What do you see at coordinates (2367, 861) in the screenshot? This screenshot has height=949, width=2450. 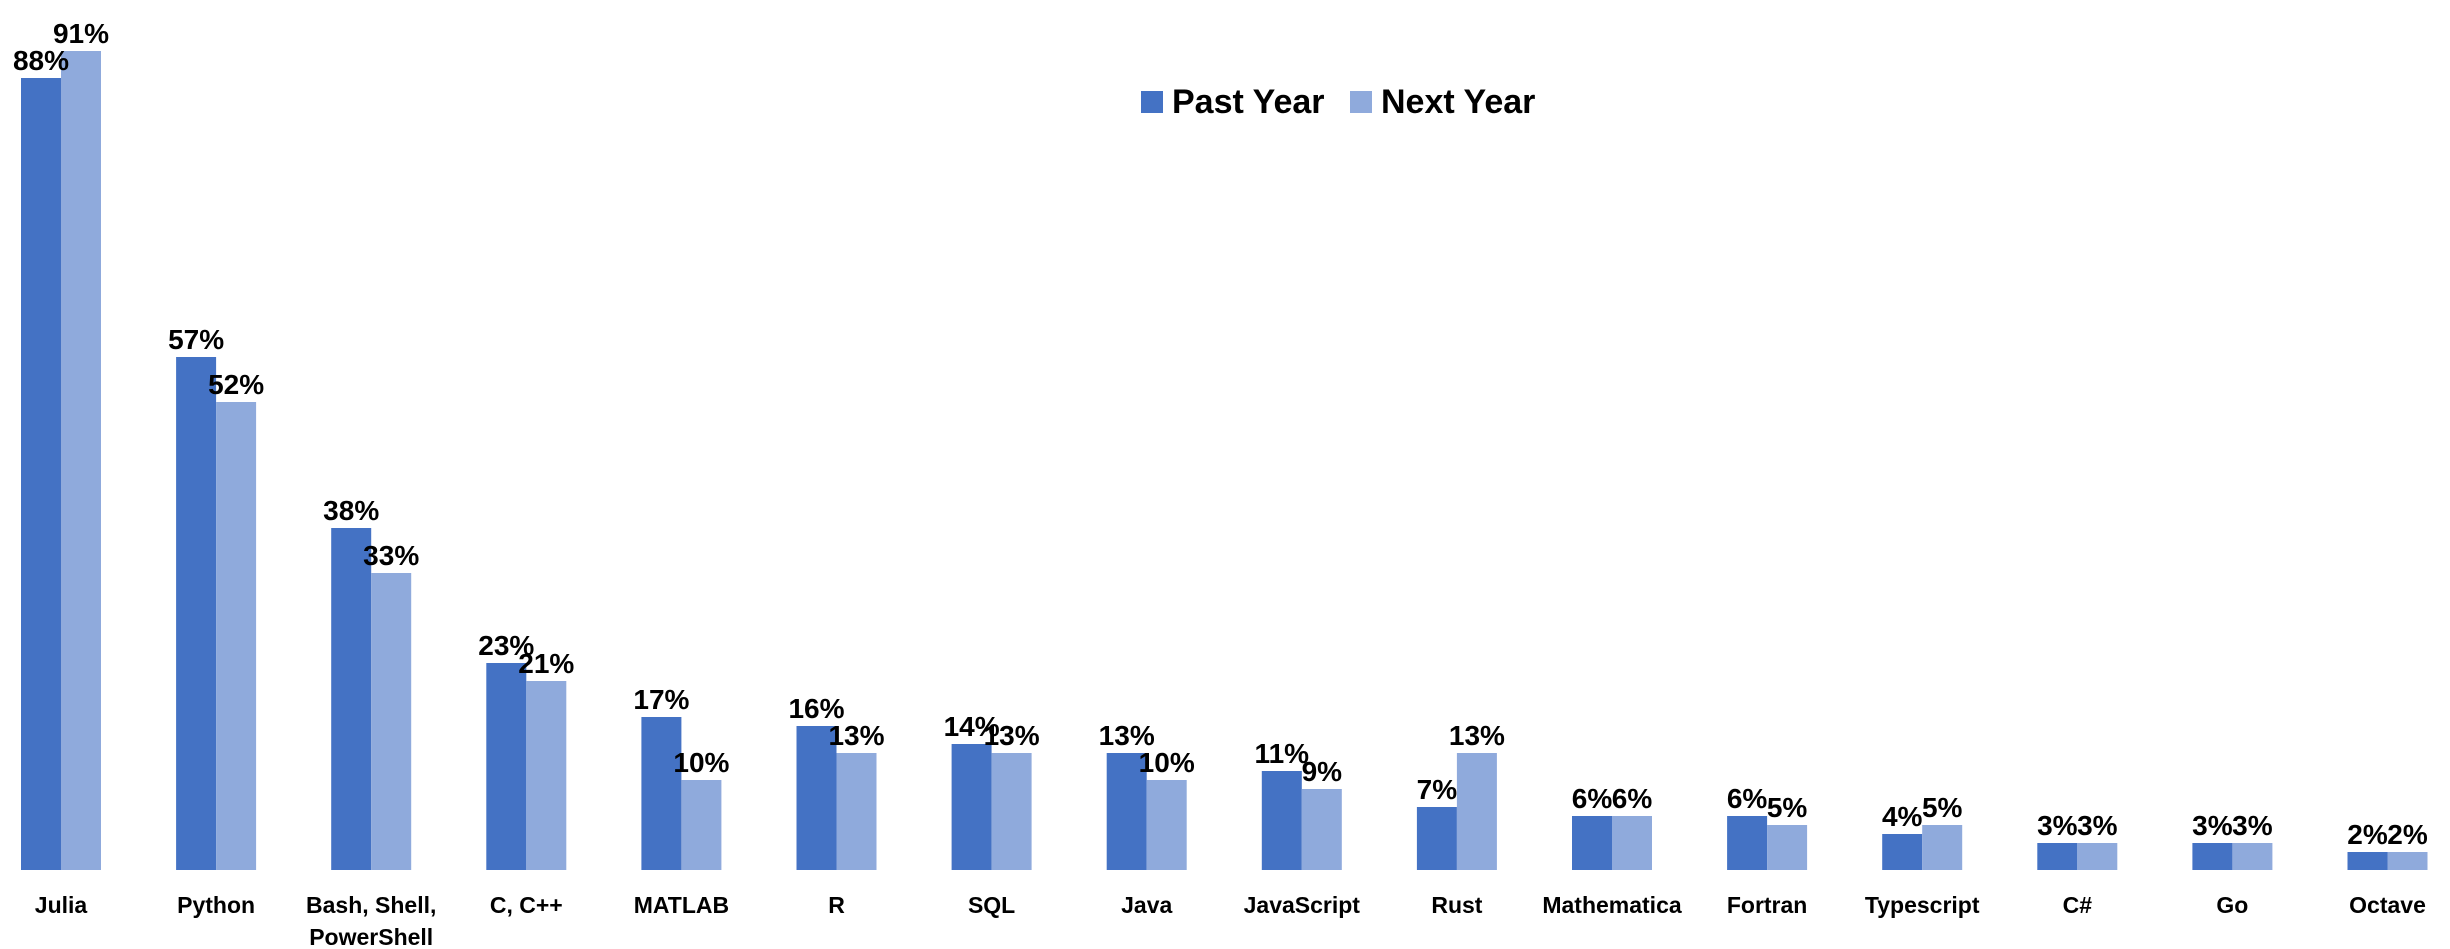 I see `bar-past-year-octave` at bounding box center [2367, 861].